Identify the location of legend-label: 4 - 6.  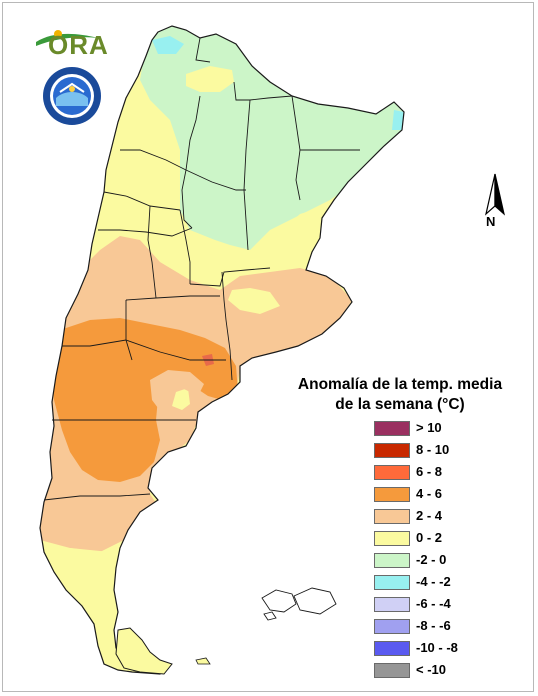
(429, 493).